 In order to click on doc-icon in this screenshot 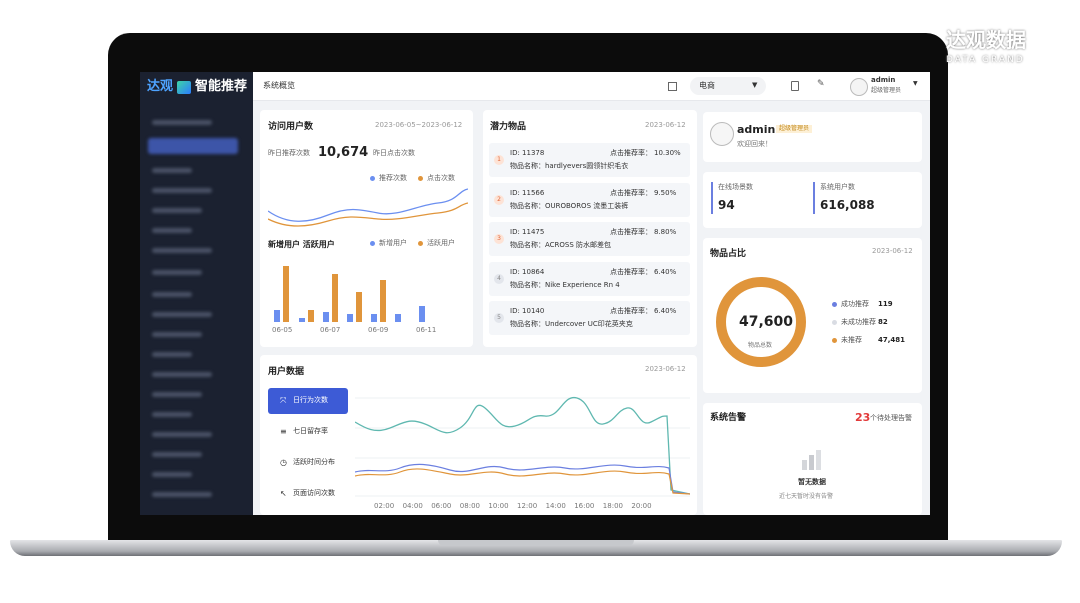, I will do `click(795, 86)`.